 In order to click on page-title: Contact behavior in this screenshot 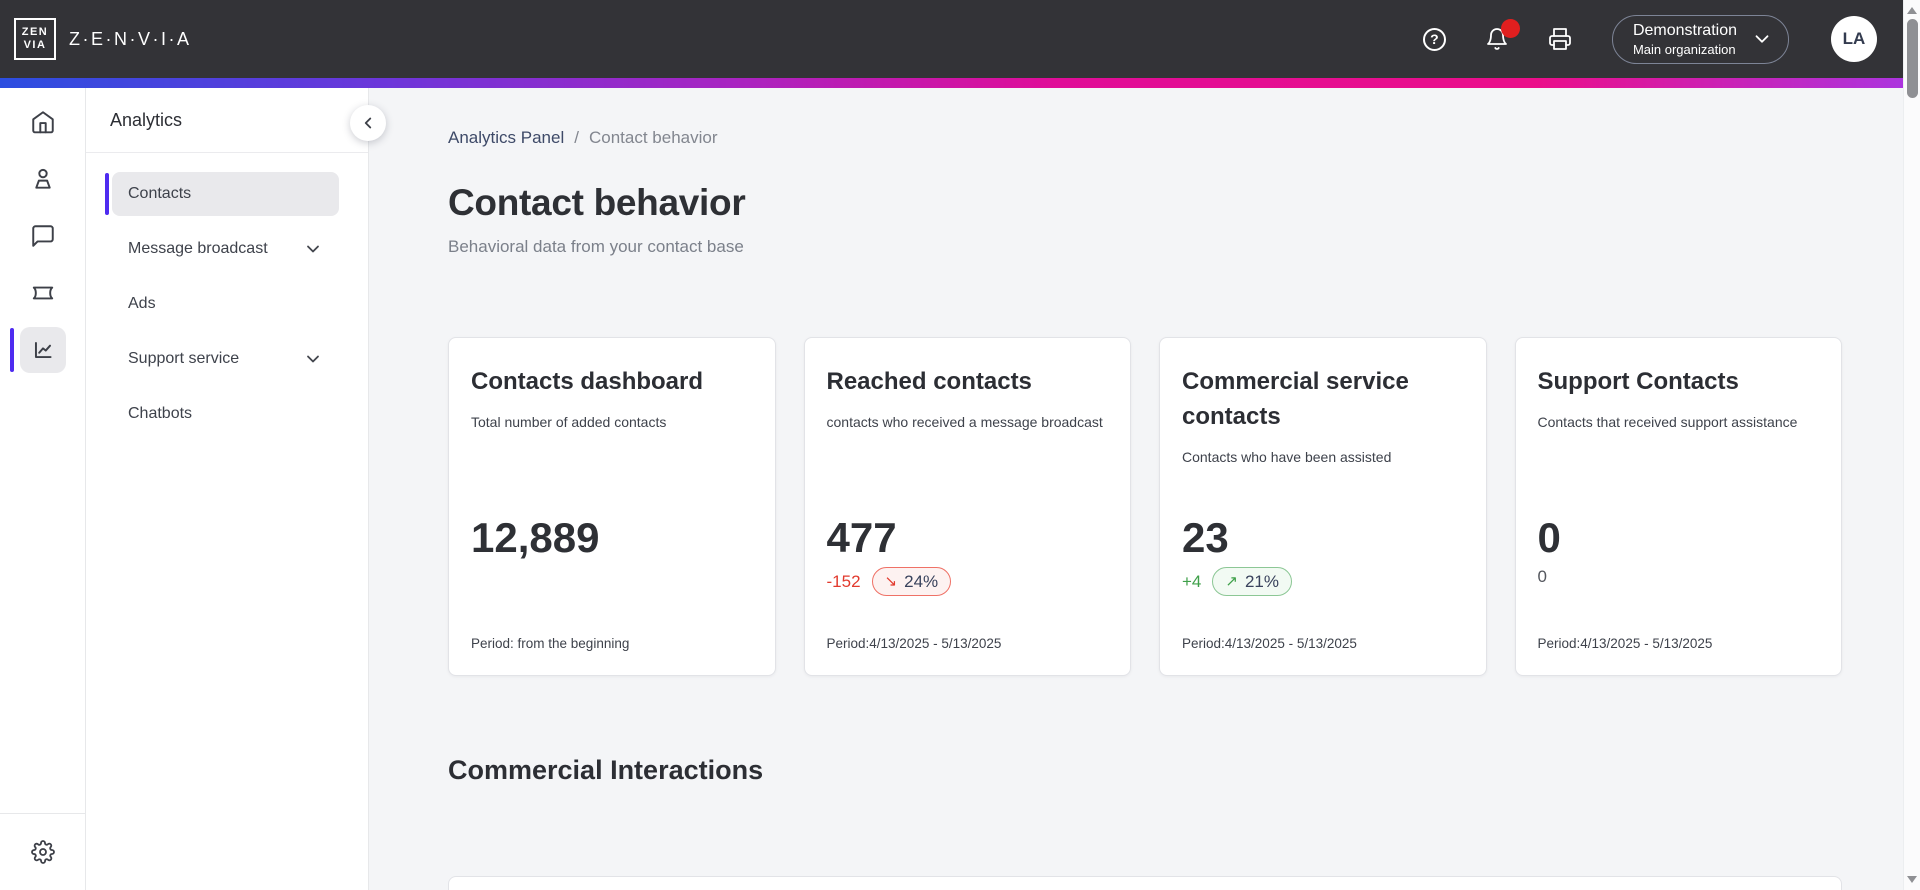, I will do `click(597, 202)`.